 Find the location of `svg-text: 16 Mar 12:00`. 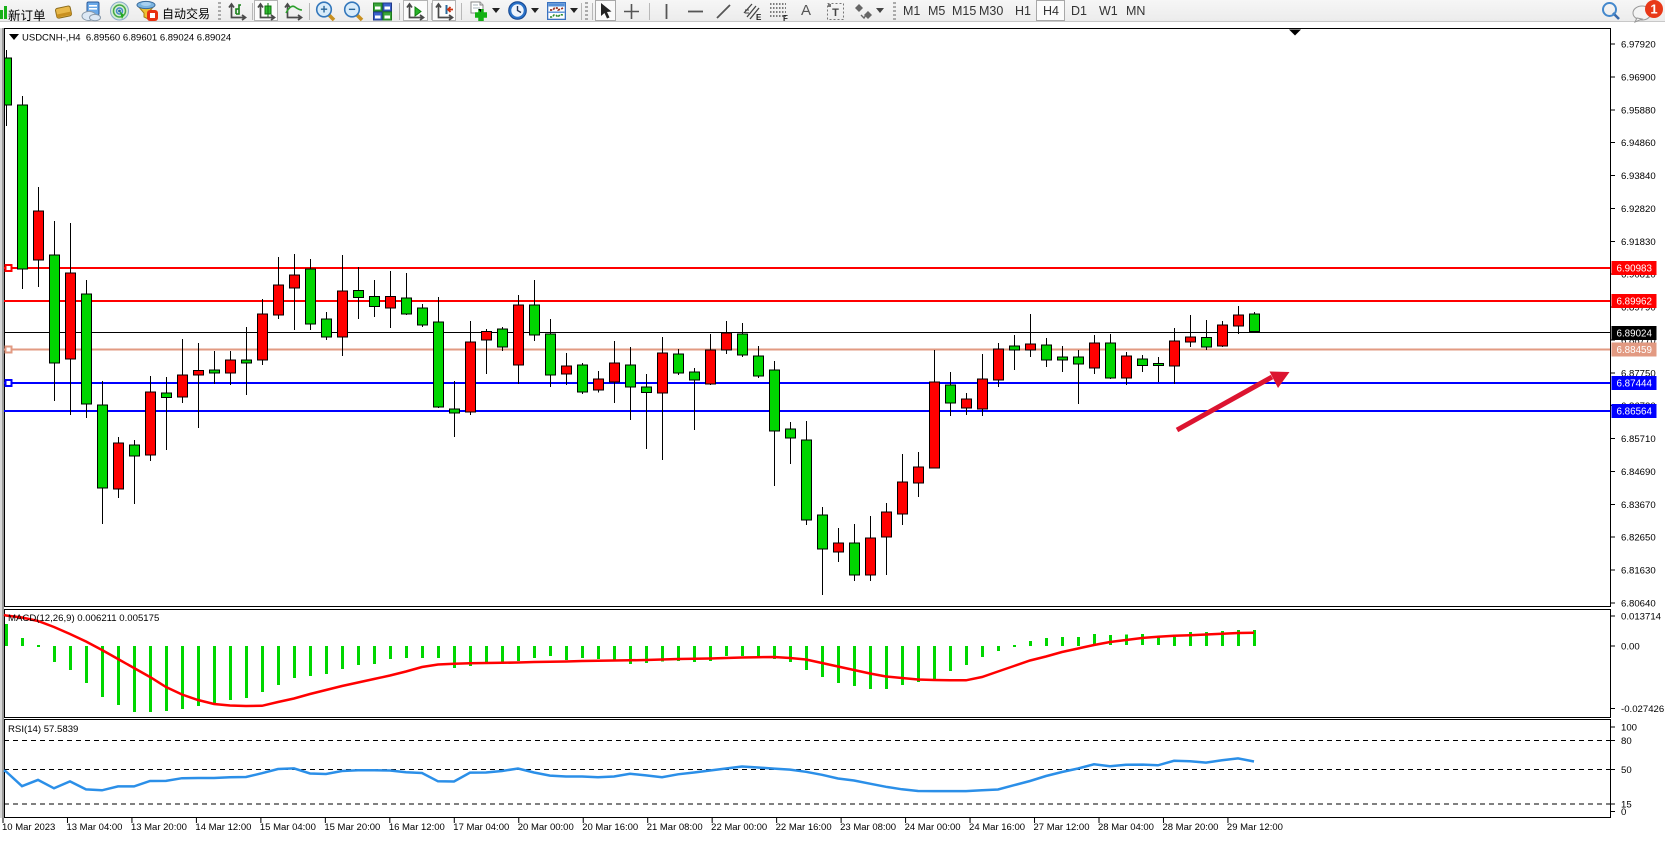

svg-text: 16 Mar 12:00 is located at coordinates (417, 827).